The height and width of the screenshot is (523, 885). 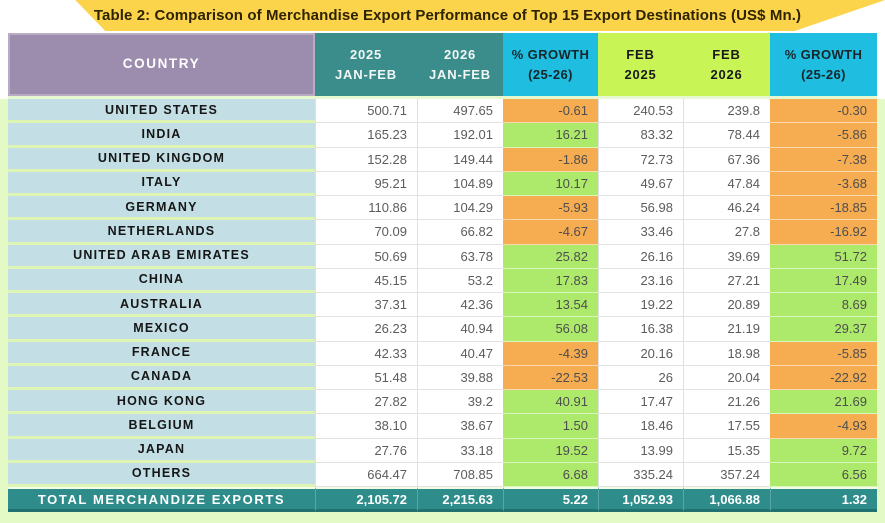 What do you see at coordinates (550, 353) in the screenshot?
I see `growth-janfeb-cell: -4.39` at bounding box center [550, 353].